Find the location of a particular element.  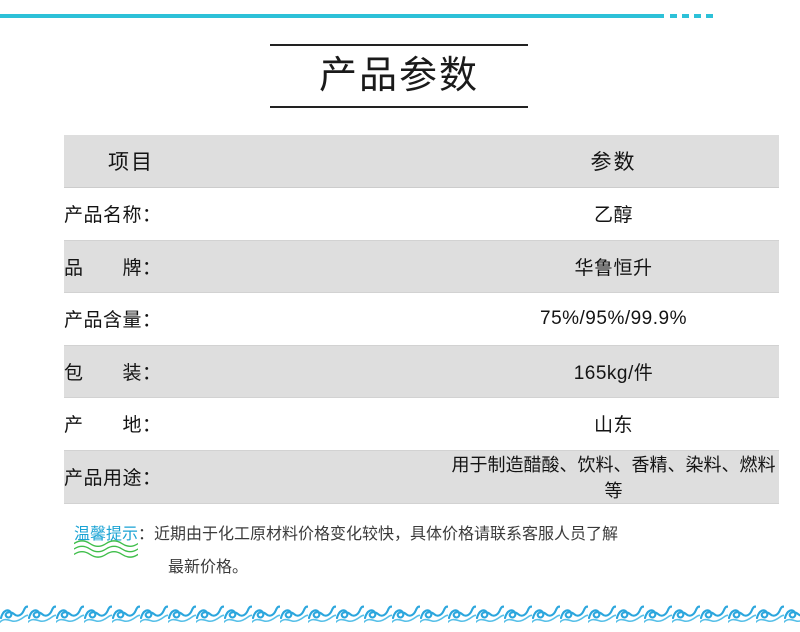

table-header-value: 参数 is located at coordinates (613, 161).